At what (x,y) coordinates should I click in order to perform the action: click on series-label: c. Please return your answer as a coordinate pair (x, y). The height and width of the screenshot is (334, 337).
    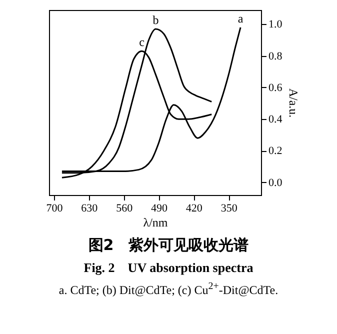
    Looking at the image, I should click on (141, 42).